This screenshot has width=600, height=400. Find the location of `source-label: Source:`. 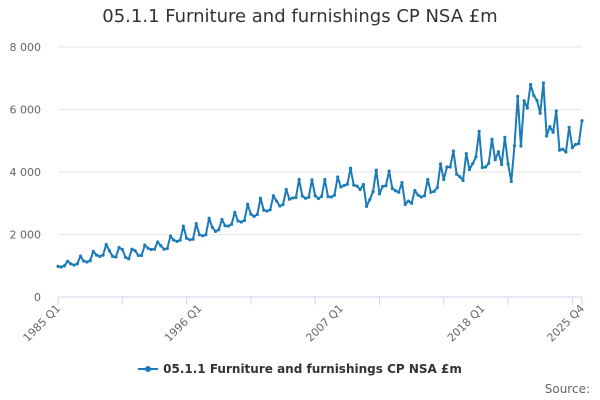

source-label: Source: is located at coordinates (567, 389).